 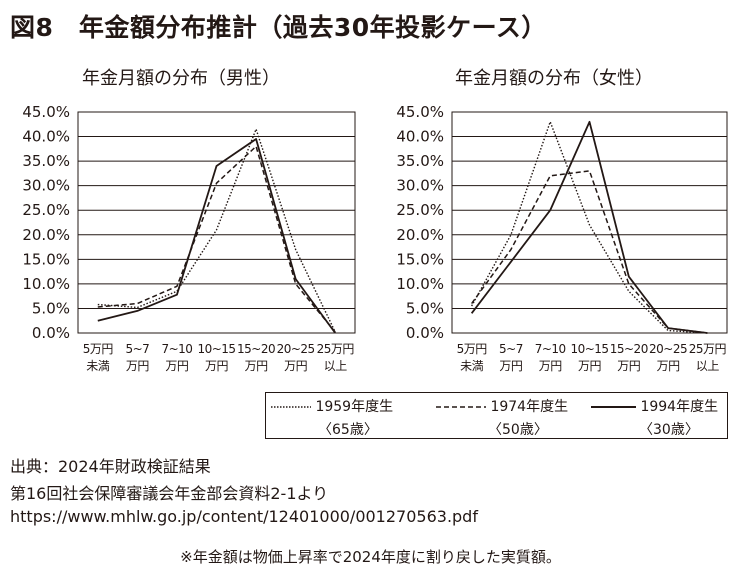 What do you see at coordinates (216, 239) in the screenshot?
I see `series-line-1974年度生` at bounding box center [216, 239].